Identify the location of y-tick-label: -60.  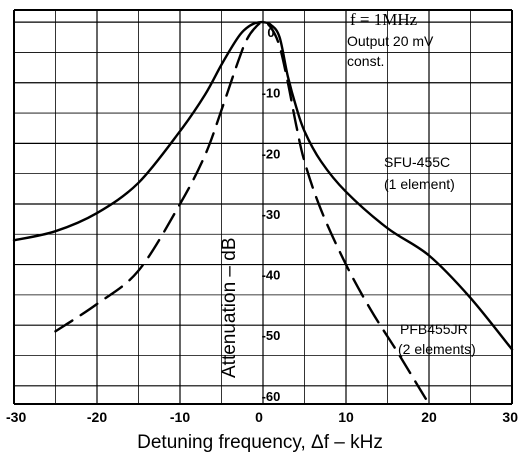
(271, 396).